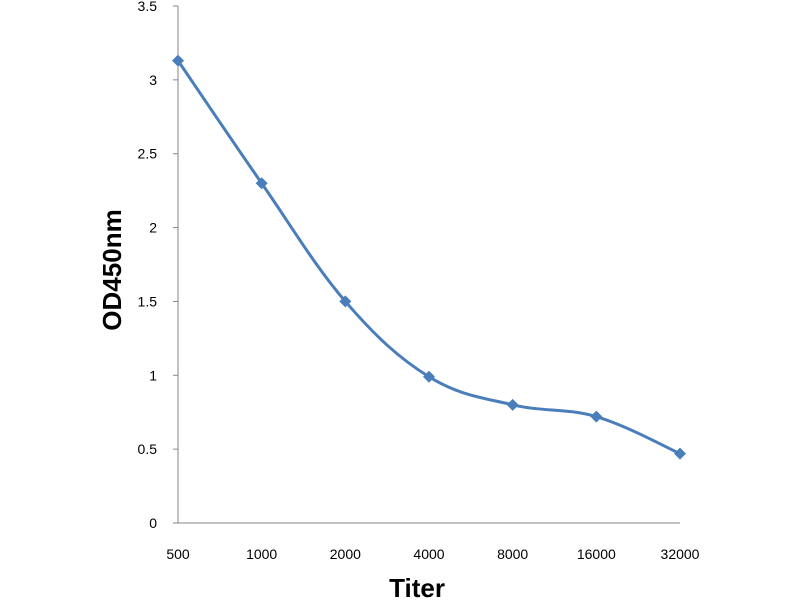  What do you see at coordinates (148, 7) in the screenshot?
I see `y-tick-label: 3.5` at bounding box center [148, 7].